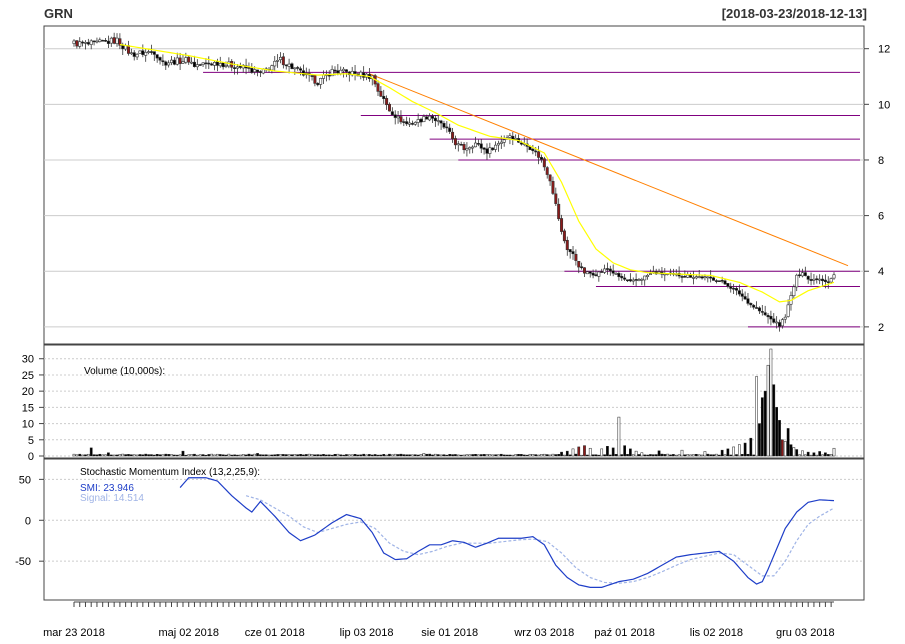 The height and width of the screenshot is (644, 905). I want to click on x-tick-label: maj 02 2018, so click(188, 633).